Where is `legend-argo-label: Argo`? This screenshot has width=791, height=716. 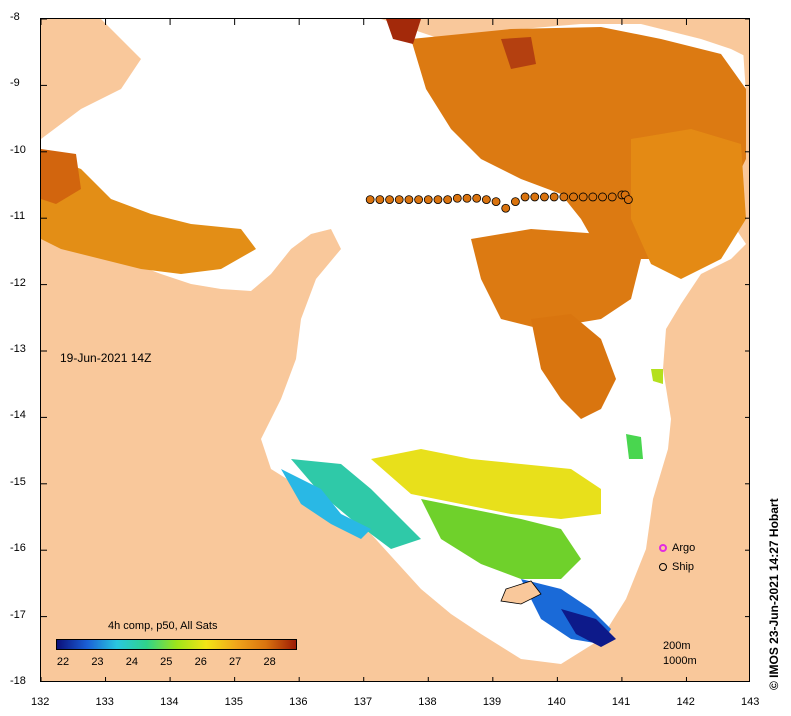
legend-argo-label: Argo is located at coordinates (684, 548).